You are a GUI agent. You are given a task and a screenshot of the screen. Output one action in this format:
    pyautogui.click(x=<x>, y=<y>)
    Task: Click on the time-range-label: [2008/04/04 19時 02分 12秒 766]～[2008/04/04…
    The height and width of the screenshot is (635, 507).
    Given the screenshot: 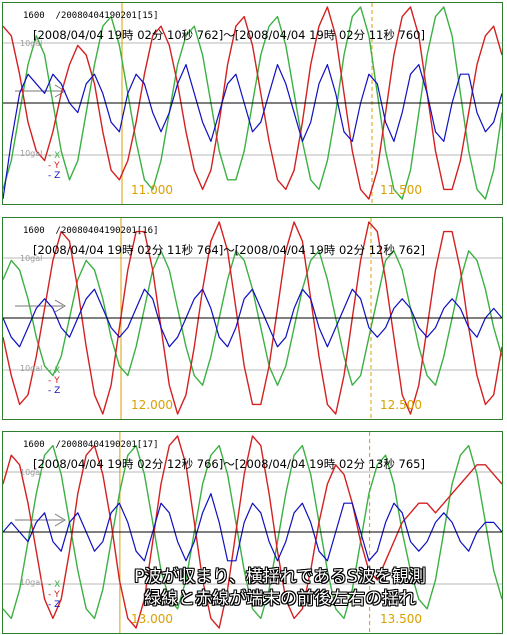 What is the action you would take?
    pyautogui.click(x=229, y=464)
    